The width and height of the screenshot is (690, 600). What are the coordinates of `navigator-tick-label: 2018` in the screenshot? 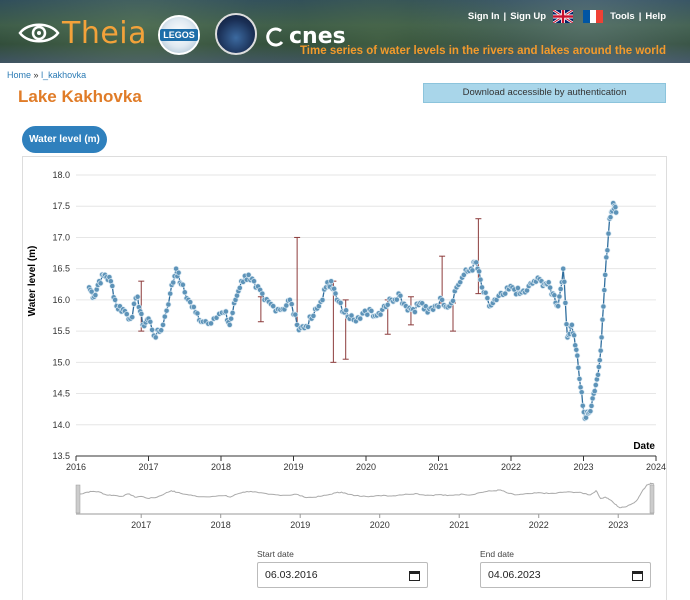 It's located at (221, 525).